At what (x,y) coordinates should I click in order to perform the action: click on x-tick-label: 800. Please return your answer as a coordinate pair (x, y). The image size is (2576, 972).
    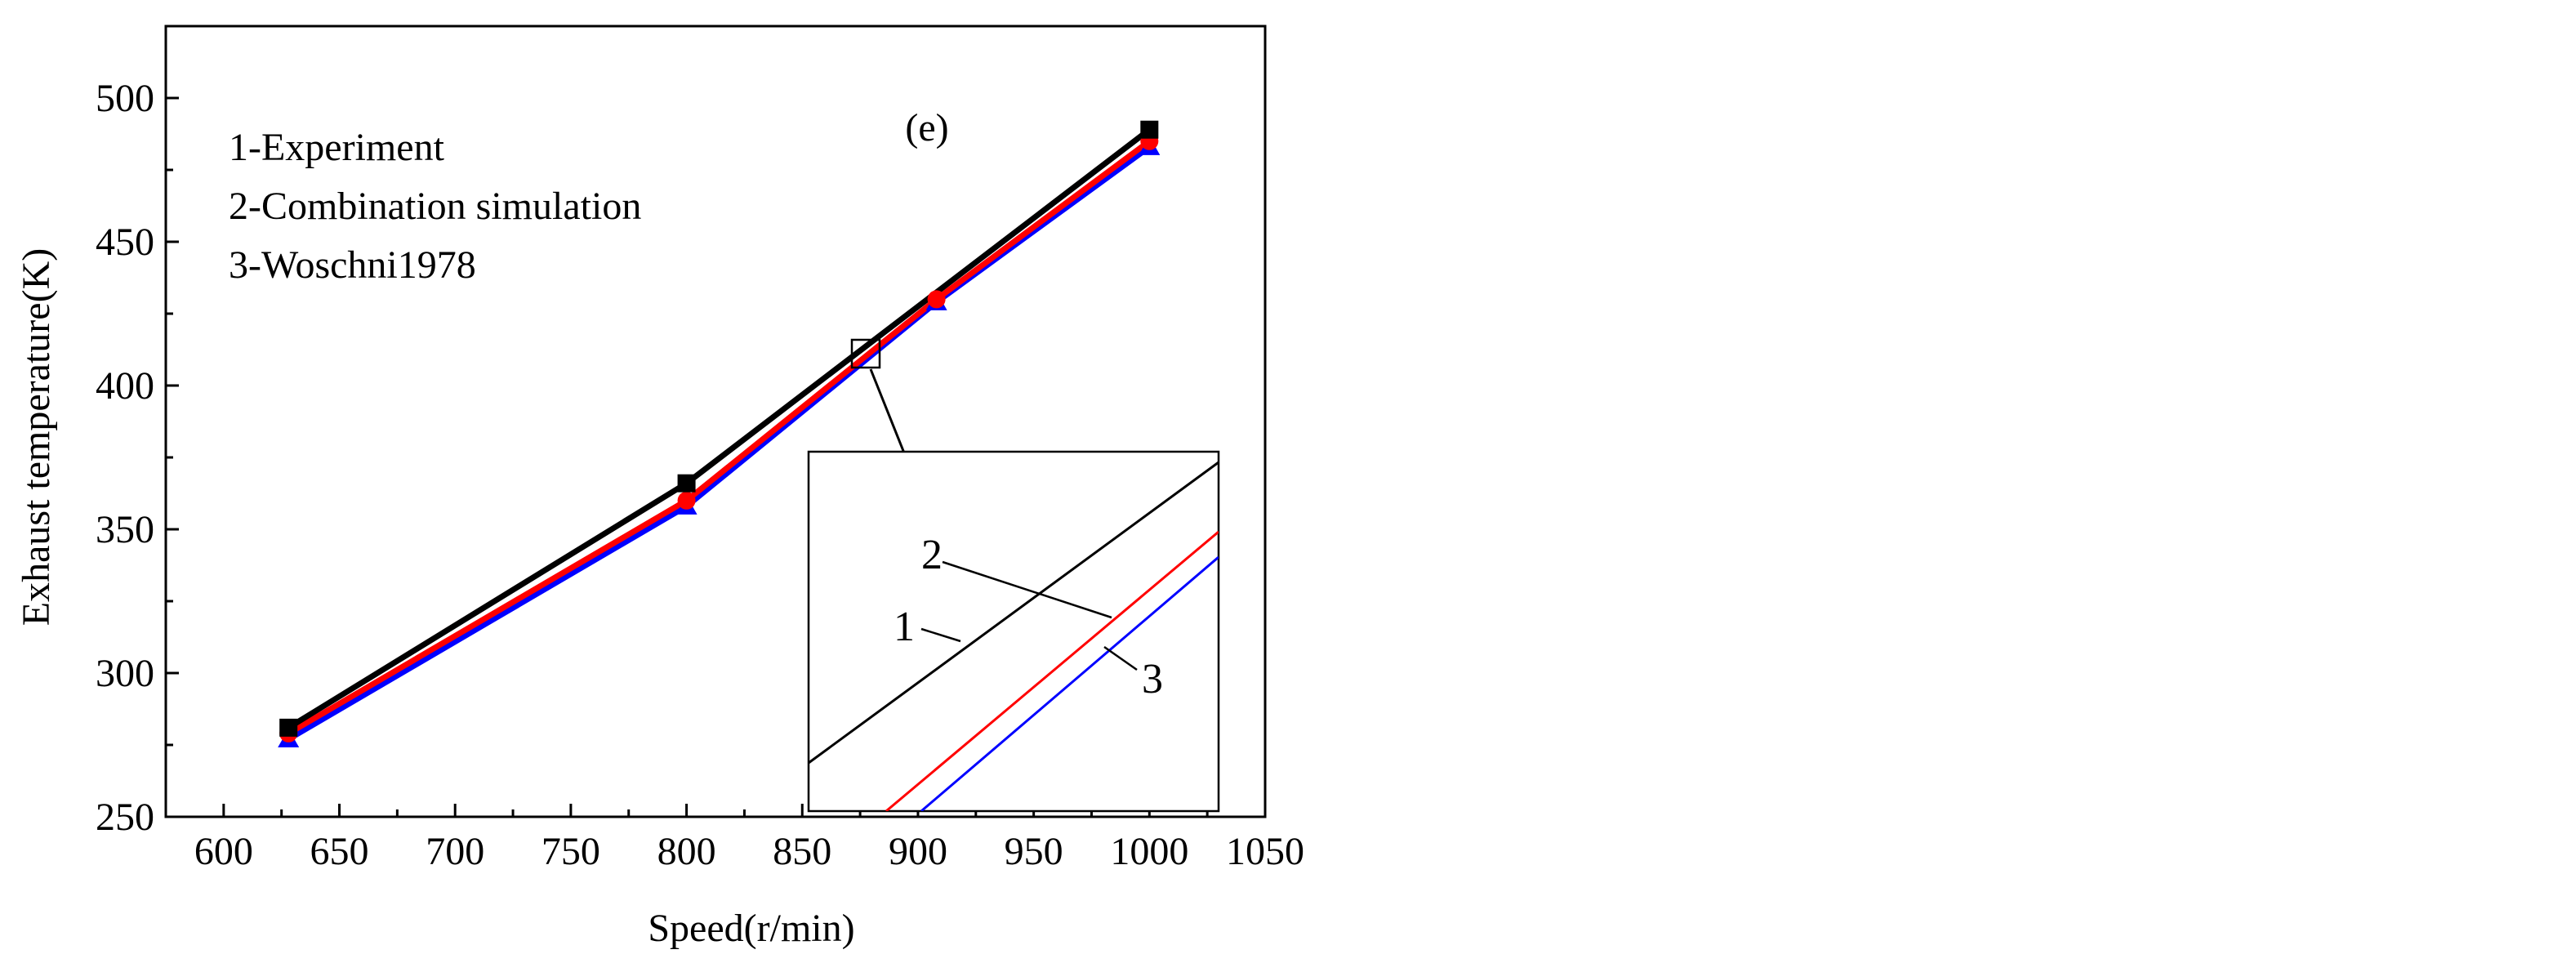
    Looking at the image, I should click on (686, 851).